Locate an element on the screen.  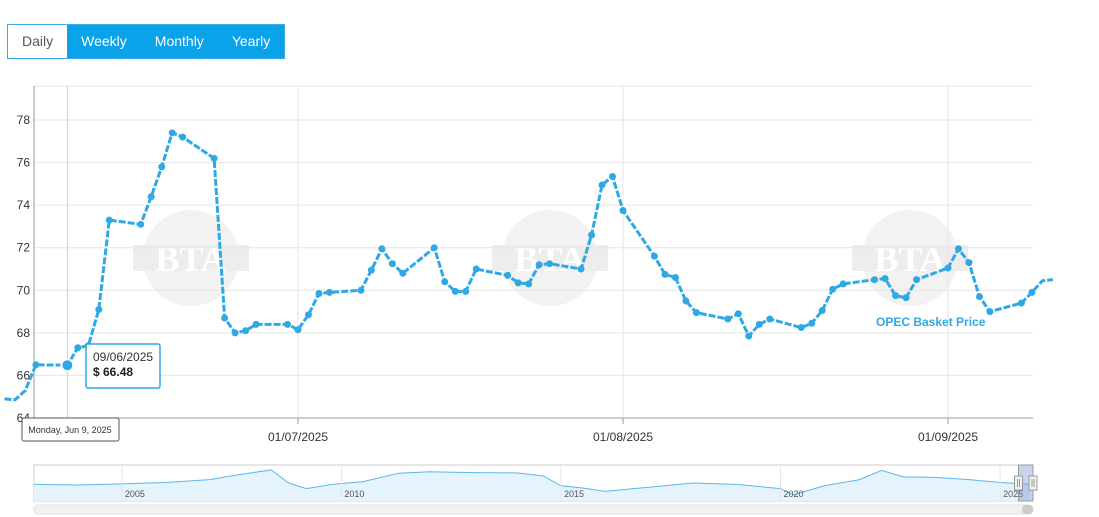
period-selector: Daily Weekly Monthly Yearly is located at coordinates (146, 41).